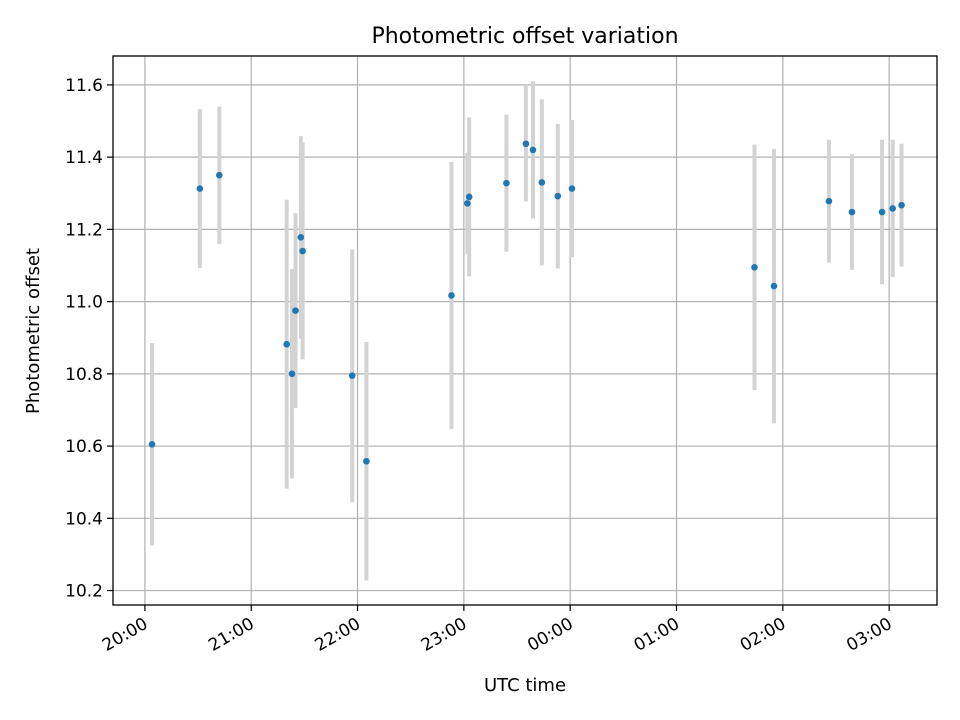 The height and width of the screenshot is (720, 960). I want to click on chart-title: Photometric offset variation, so click(524, 36).